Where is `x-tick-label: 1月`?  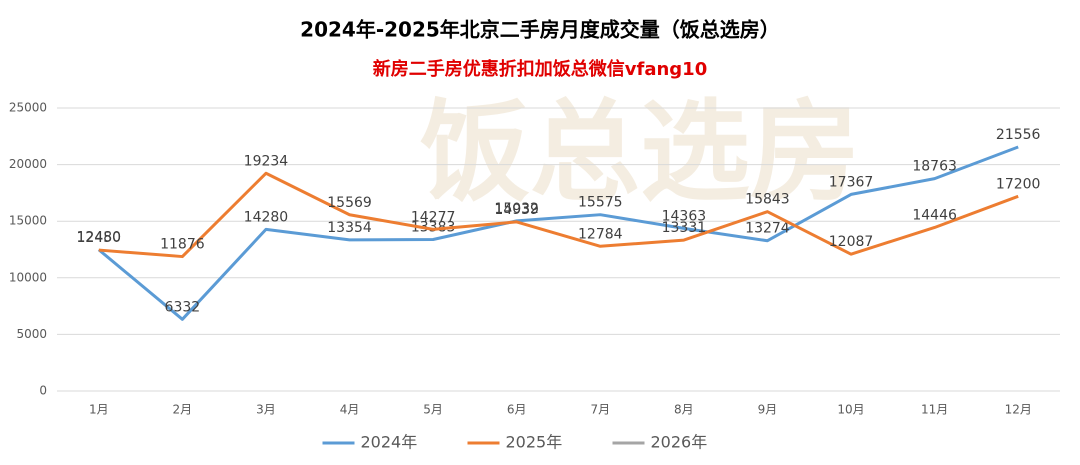 x-tick-label: 1月 is located at coordinates (99, 410).